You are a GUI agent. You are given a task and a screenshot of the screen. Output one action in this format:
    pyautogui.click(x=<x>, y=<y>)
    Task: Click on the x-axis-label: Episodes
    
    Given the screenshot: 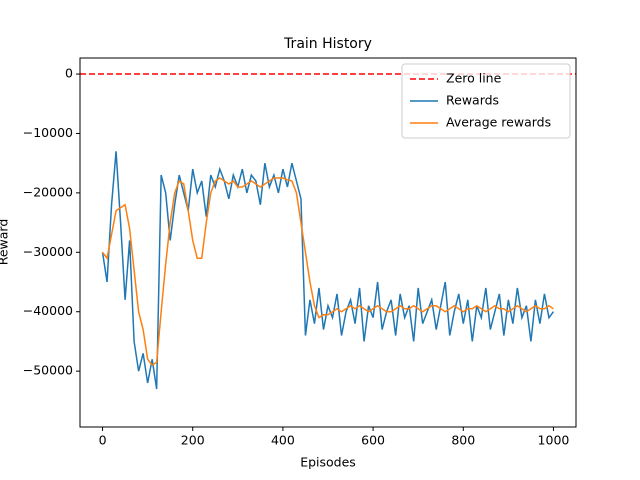 What is the action you would take?
    pyautogui.click(x=328, y=462)
    